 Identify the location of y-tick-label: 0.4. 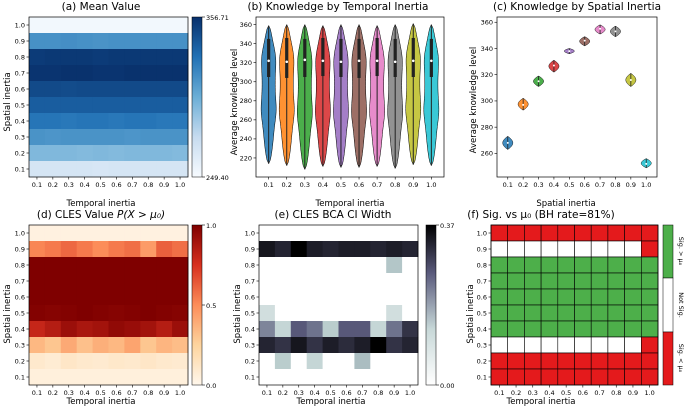
(20, 121).